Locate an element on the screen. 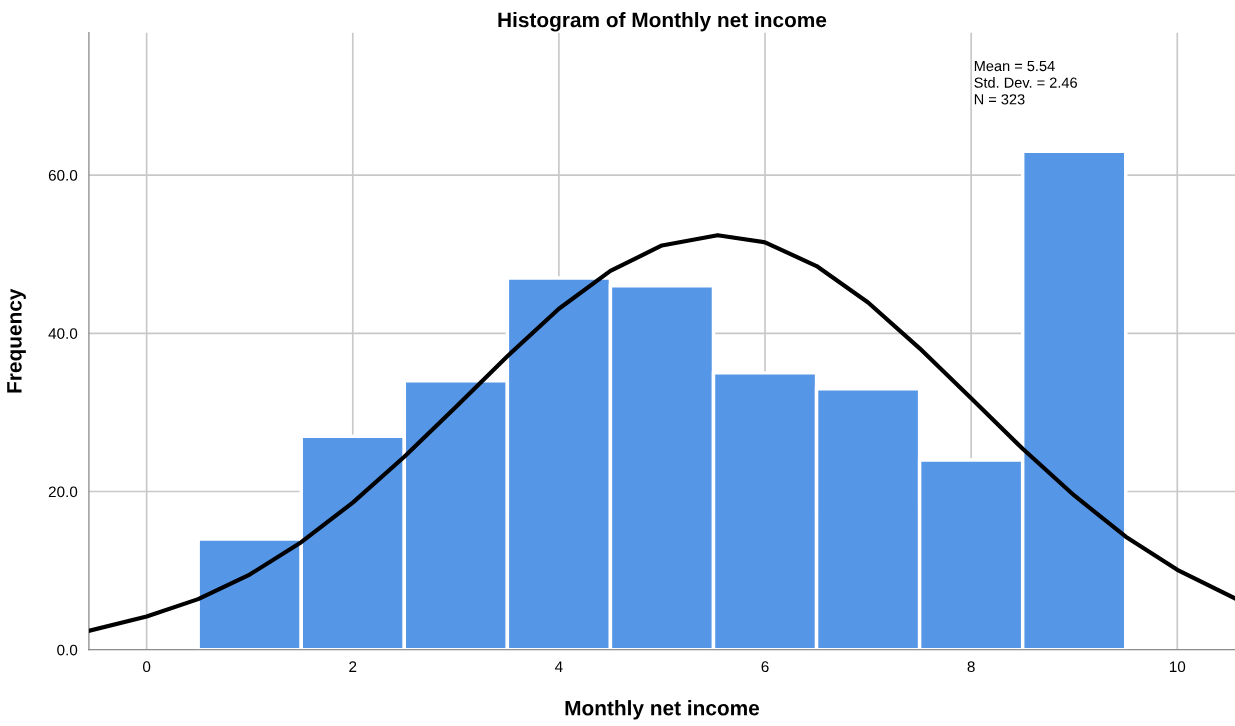 This screenshot has width=1235, height=726. y-tick-label: 20.0 is located at coordinates (63, 492).